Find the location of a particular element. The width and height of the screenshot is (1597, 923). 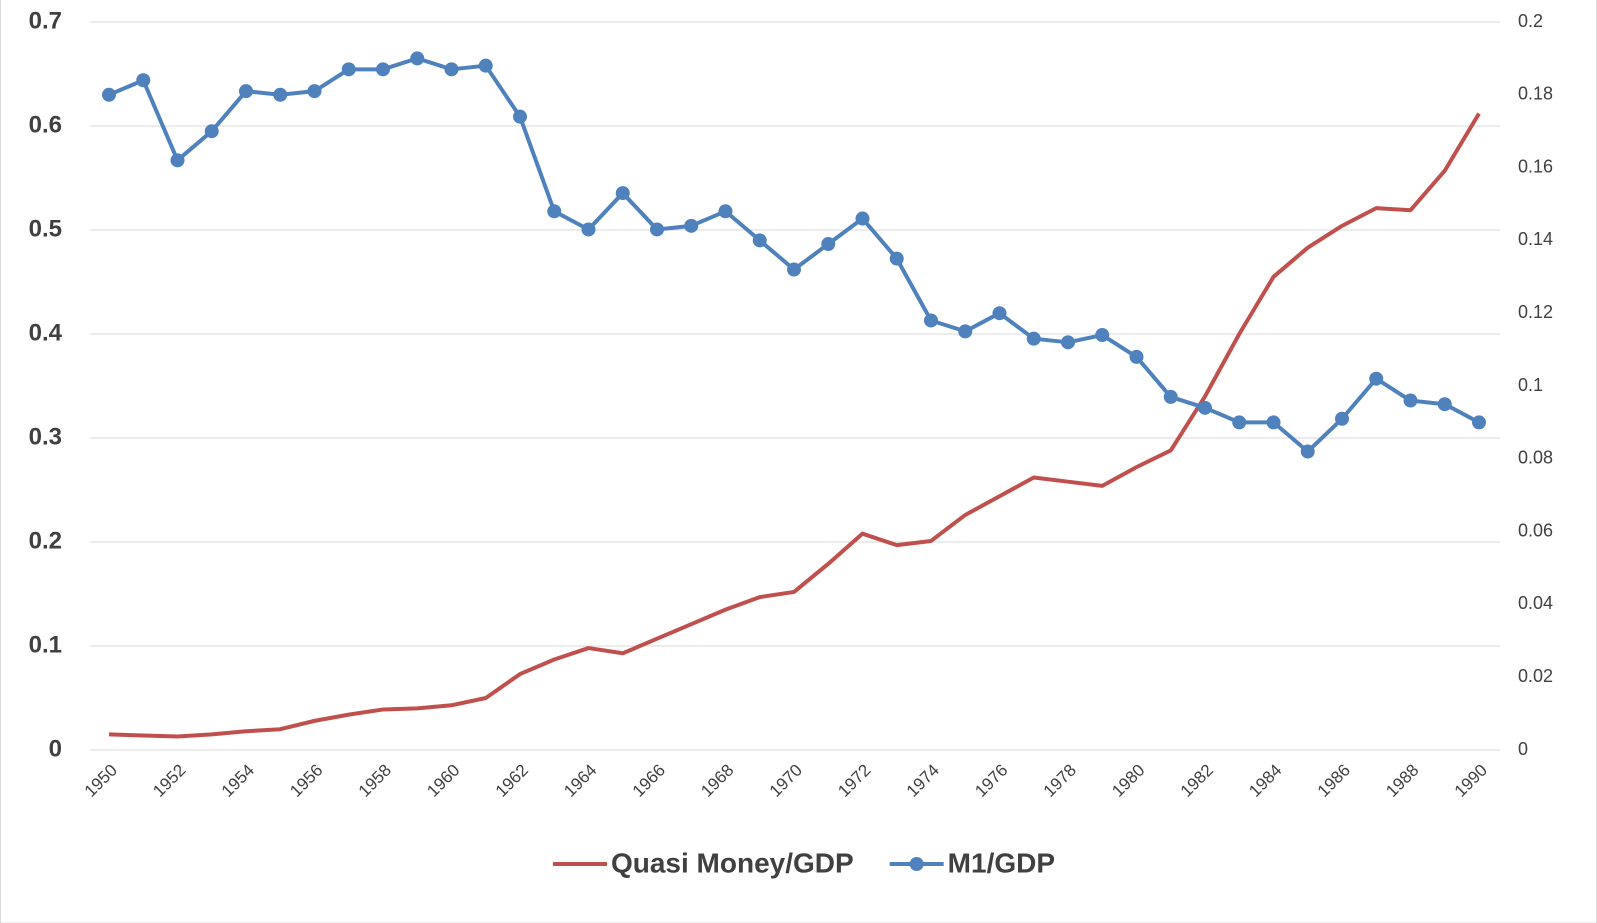

x-tick-label: 1982 is located at coordinates (1197, 781).